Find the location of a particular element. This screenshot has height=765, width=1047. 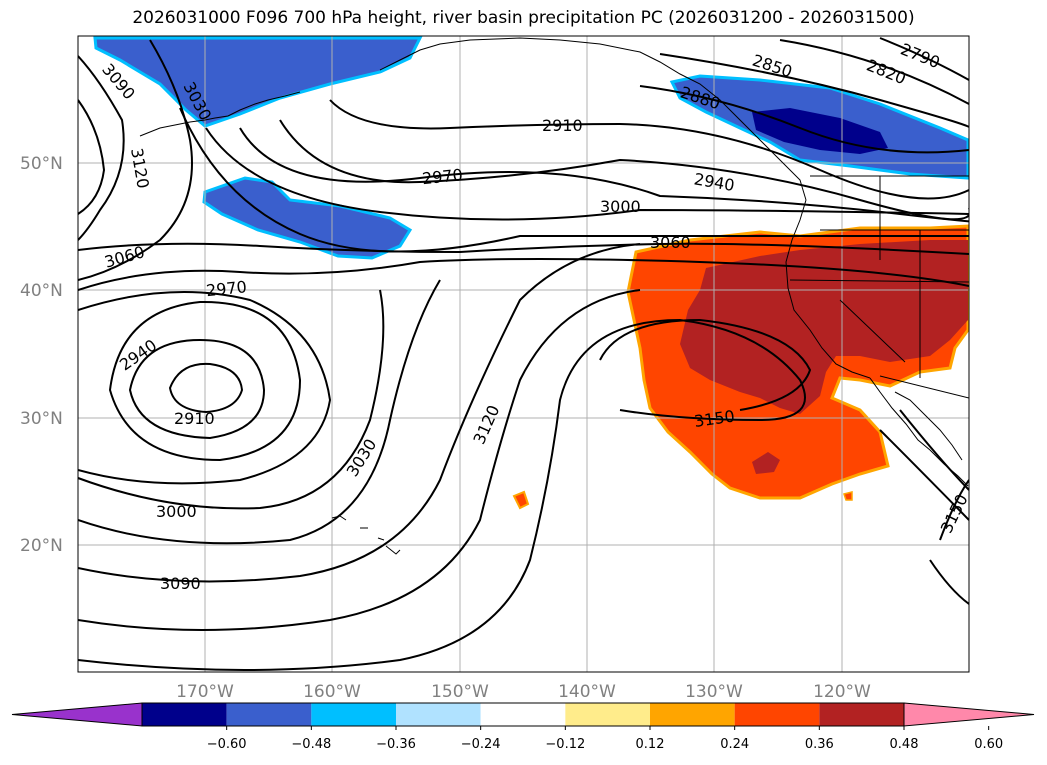

contour-3120-southeast is located at coordinates (949, 582).